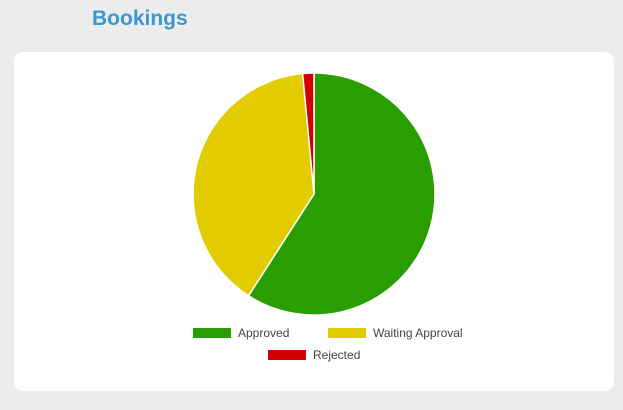  What do you see at coordinates (336, 355) in the screenshot?
I see `legend-label-rejected: Rejected` at bounding box center [336, 355].